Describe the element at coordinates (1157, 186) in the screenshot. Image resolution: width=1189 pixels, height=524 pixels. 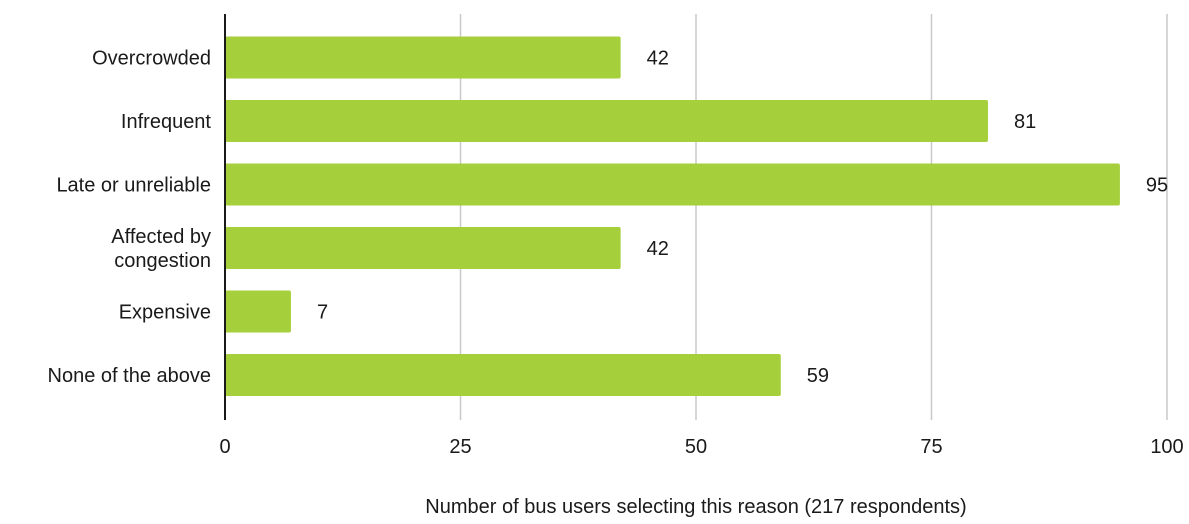
I see `value-label: 95` at that location.